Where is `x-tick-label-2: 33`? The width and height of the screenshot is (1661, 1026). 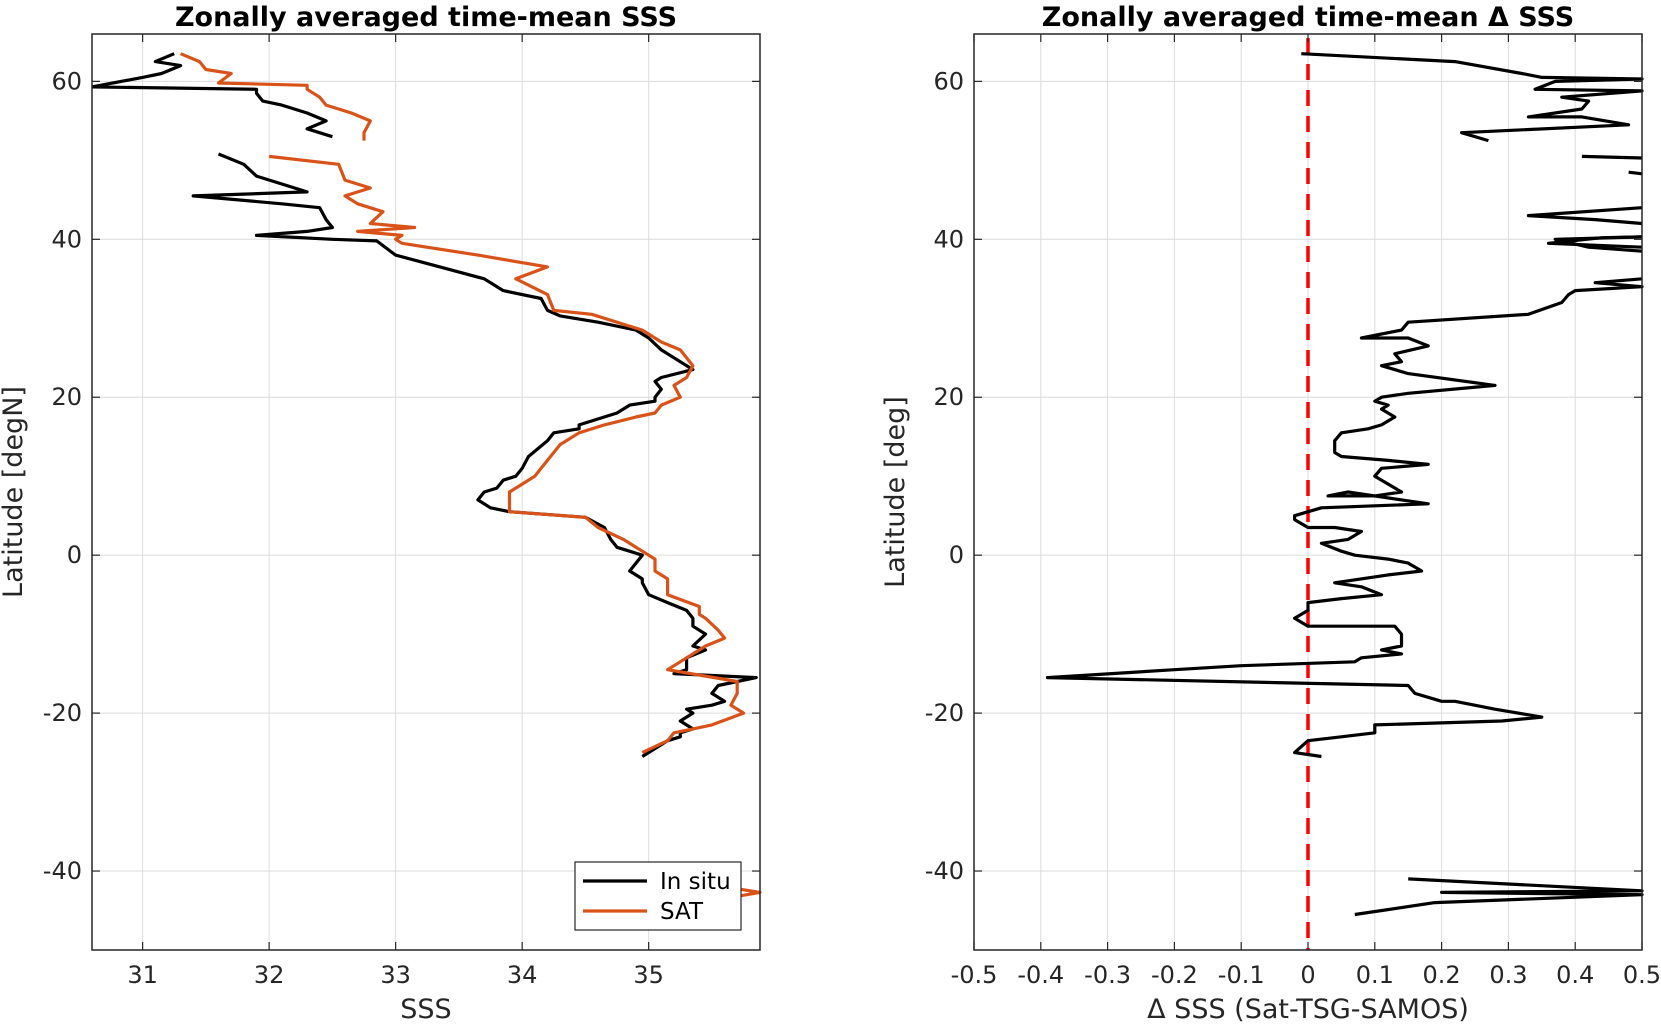 x-tick-label-2: 33 is located at coordinates (395, 975).